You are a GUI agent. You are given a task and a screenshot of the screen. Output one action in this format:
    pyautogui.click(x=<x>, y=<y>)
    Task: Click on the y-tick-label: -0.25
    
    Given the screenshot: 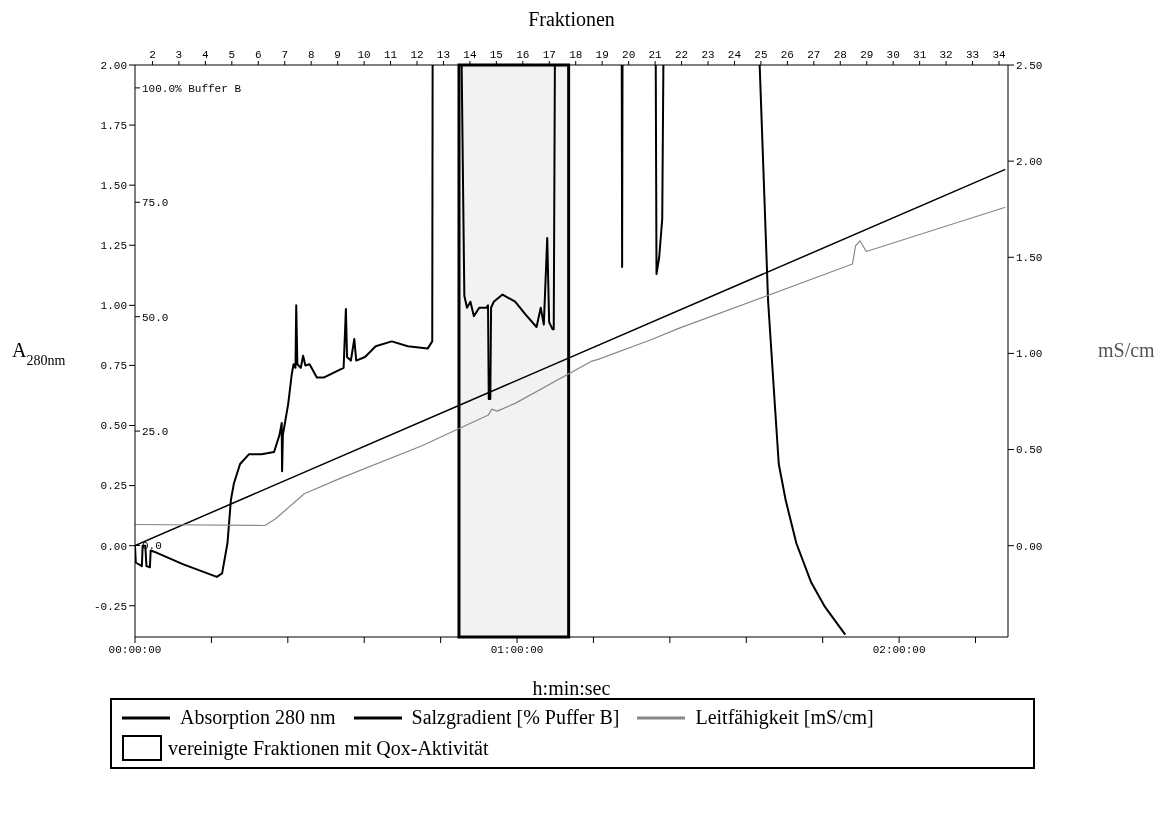 What is the action you would take?
    pyautogui.click(x=110, y=606)
    